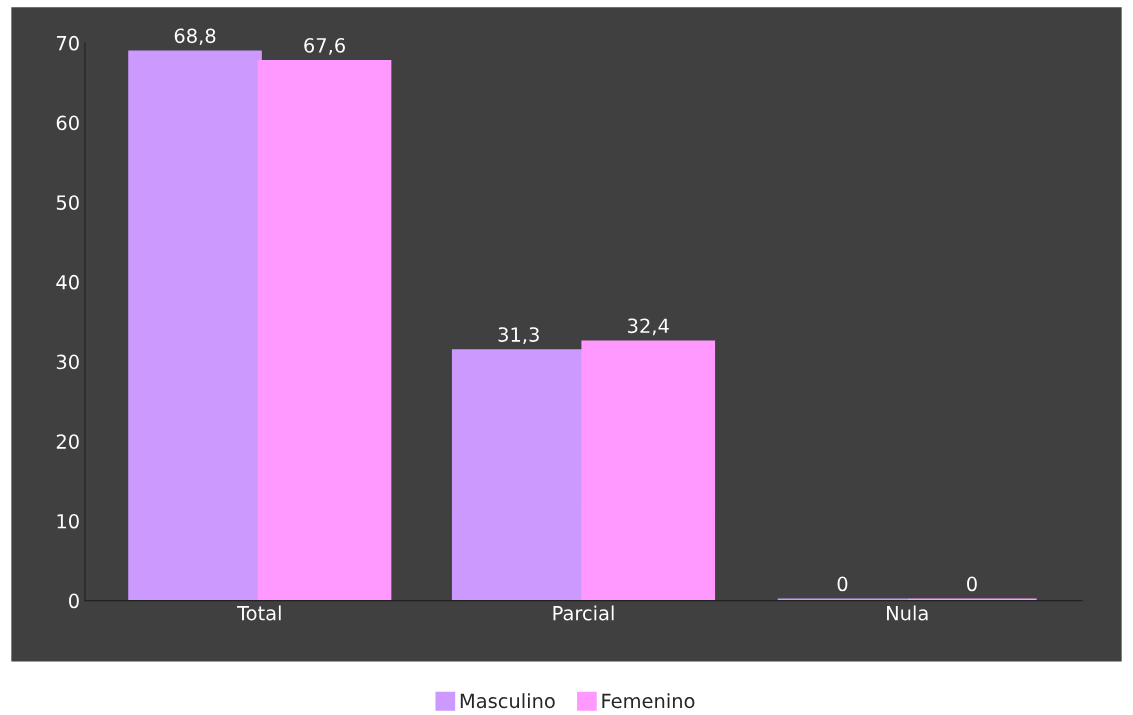  What do you see at coordinates (67, 43) in the screenshot?
I see `y-tick-label: 70` at bounding box center [67, 43].